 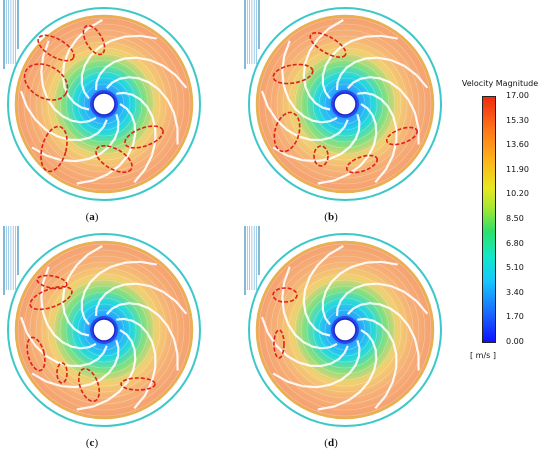 What do you see at coordinates (500, 83) in the screenshot?
I see `colorbar-title: Velocity Magnitude` at bounding box center [500, 83].